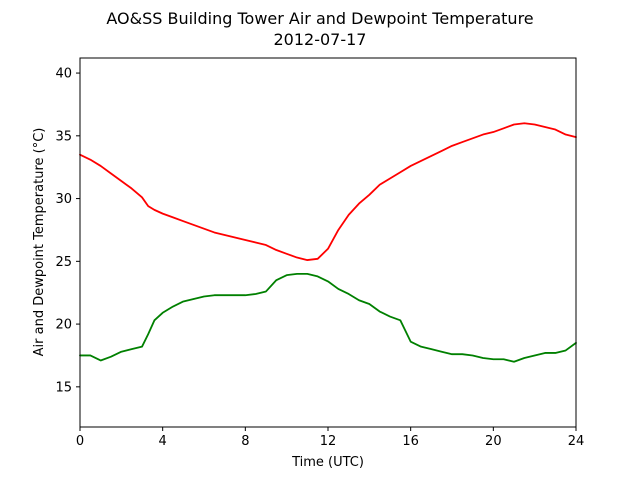  What do you see at coordinates (63, 262) in the screenshot?
I see `y-tick-label: 25` at bounding box center [63, 262].